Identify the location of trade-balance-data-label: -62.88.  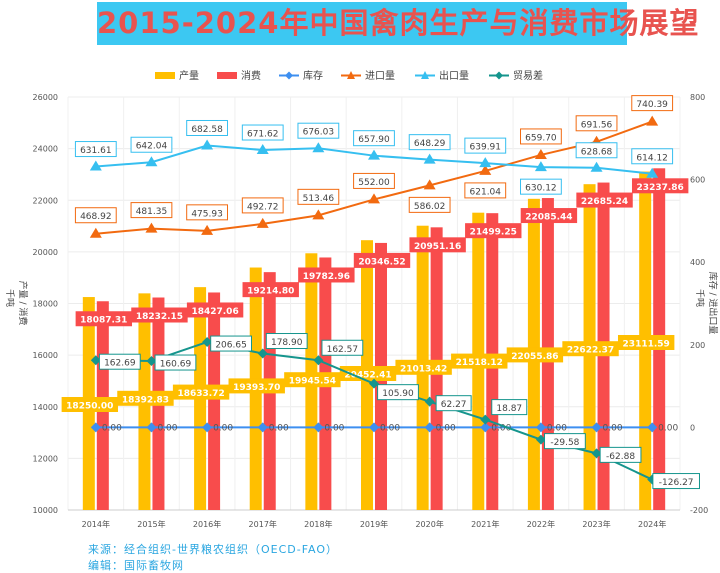
(620, 457).